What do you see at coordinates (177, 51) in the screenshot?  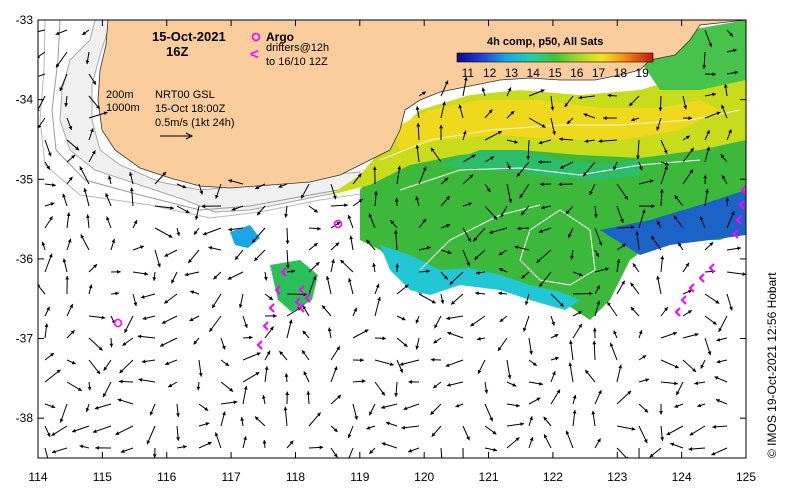 I see `map-hour: 16Z` at bounding box center [177, 51].